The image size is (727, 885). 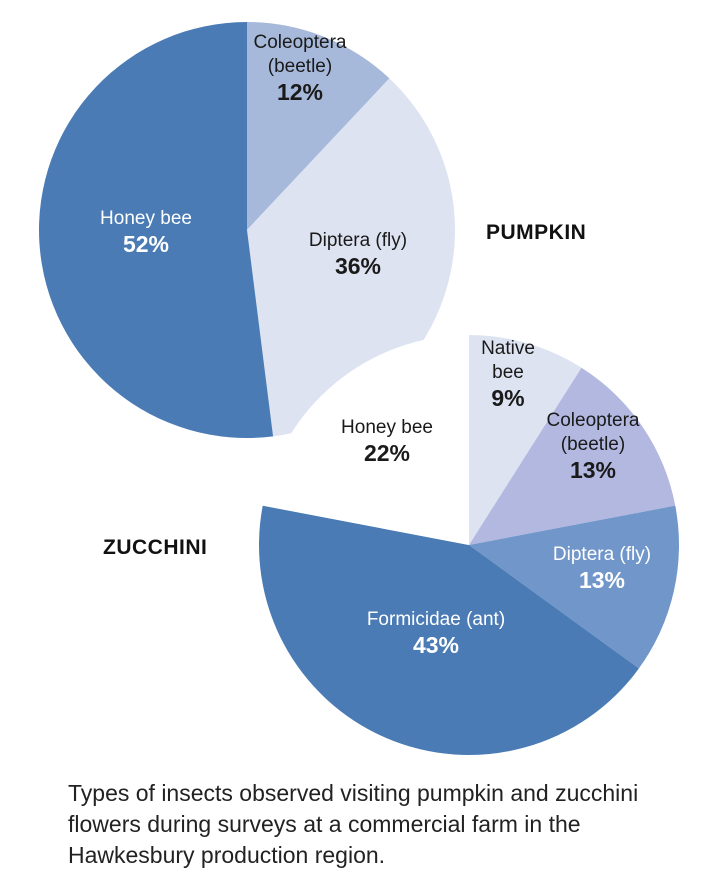 What do you see at coordinates (508, 348) in the screenshot?
I see `zucchini-slice-label-native-bee: Native` at bounding box center [508, 348].